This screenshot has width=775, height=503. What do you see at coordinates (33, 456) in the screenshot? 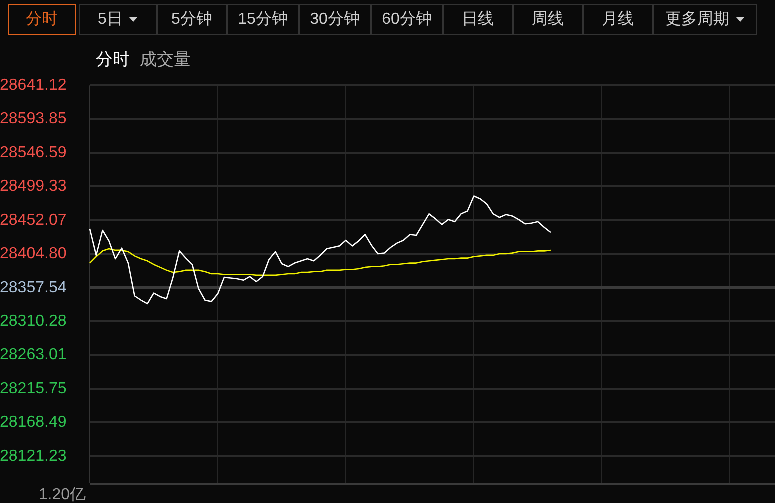
I see `y-tick-label: 28121.23` at bounding box center [33, 456].